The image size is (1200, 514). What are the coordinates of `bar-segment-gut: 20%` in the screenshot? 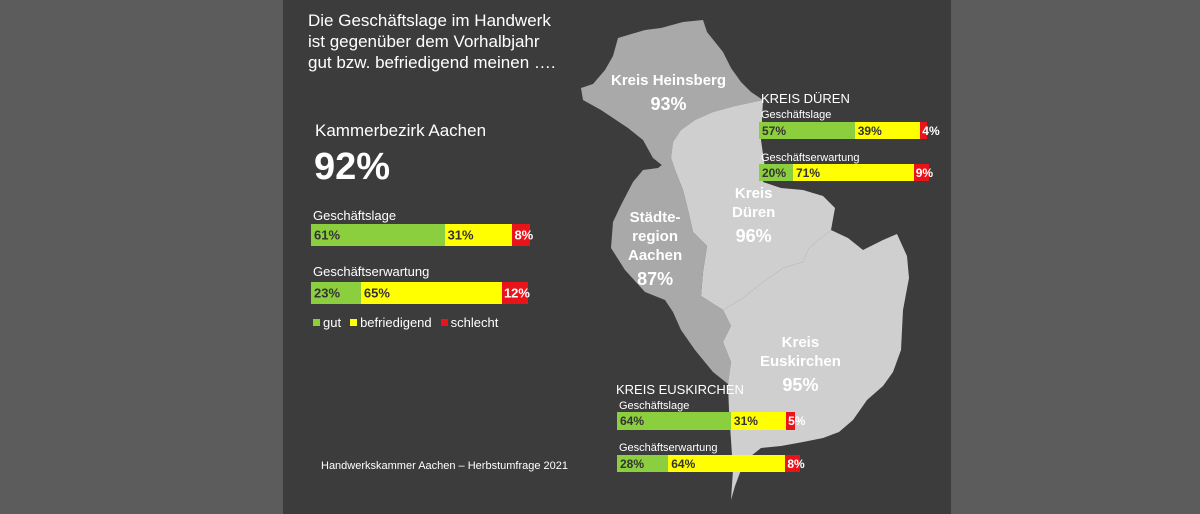 It's located at (776, 172).